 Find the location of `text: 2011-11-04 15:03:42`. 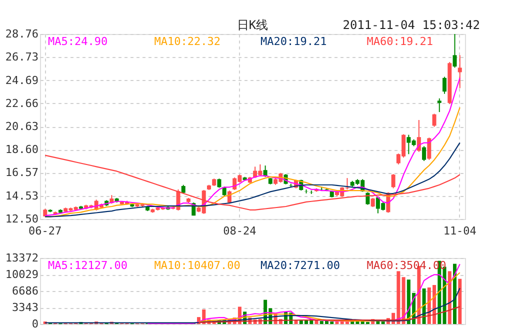

text: 2011-11-04 15:03:42 is located at coordinates (411, 25).